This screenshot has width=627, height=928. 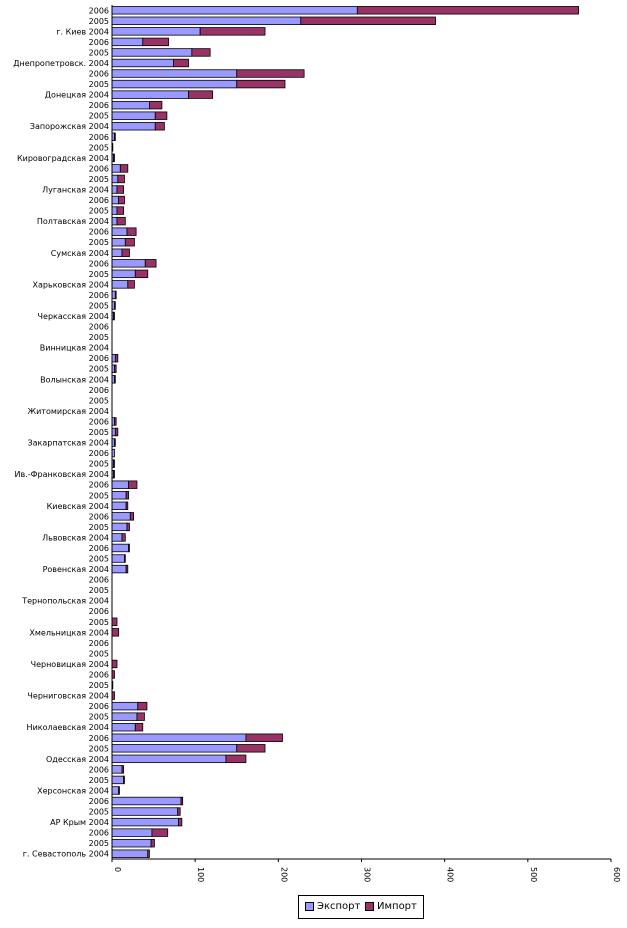 What do you see at coordinates (125, 706) in the screenshot?
I see `bar-export-g4-2006` at bounding box center [125, 706].